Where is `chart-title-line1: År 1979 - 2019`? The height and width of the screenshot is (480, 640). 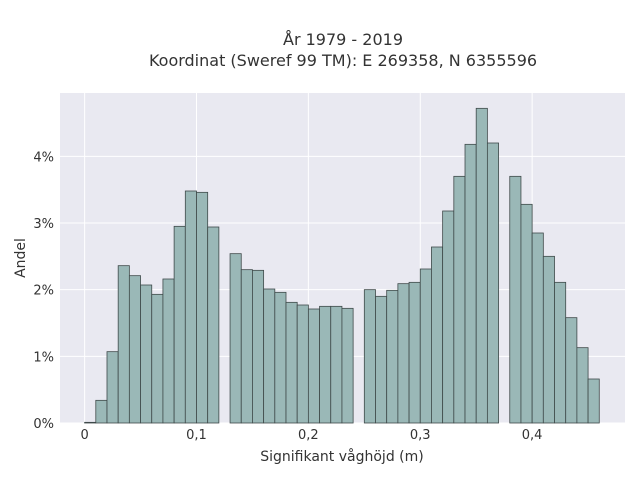 chart-title-line1: År 1979 - 2019 is located at coordinates (343, 39).